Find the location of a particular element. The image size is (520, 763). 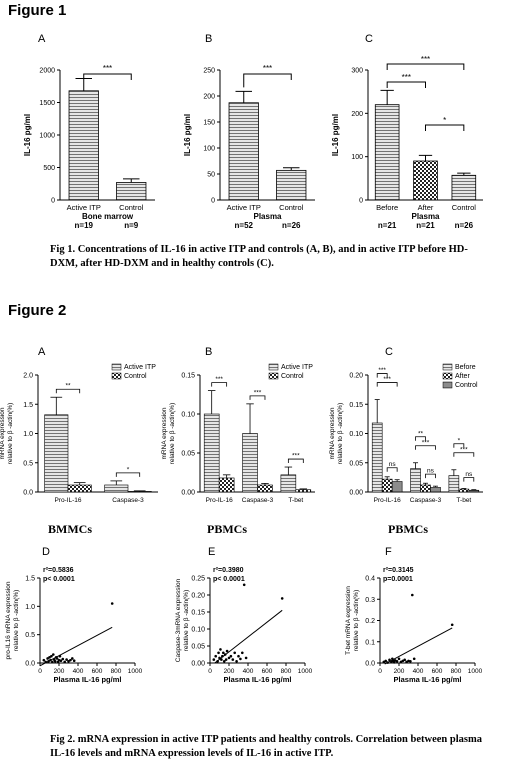

chart-fig1c-xtick-label-0: Before is located at coordinates (387, 207).